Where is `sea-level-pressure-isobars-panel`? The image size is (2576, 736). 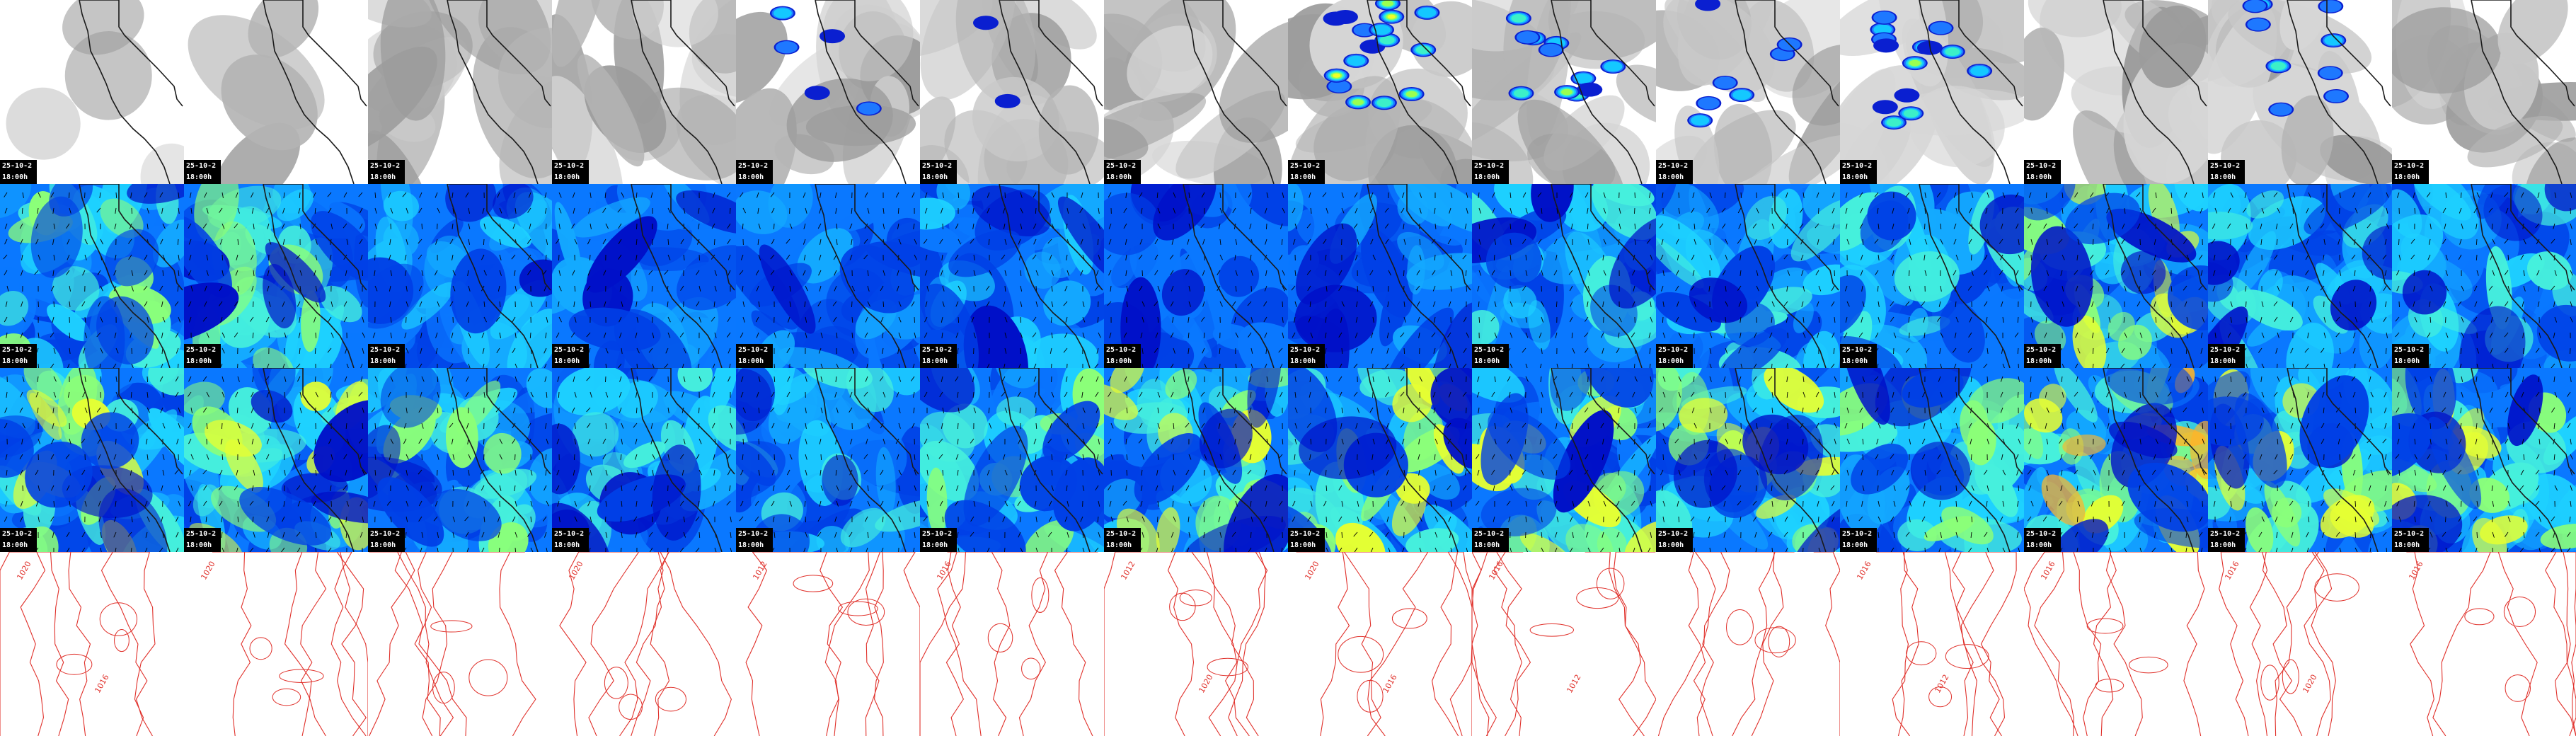
sea-level-pressure-isobars-panel is located at coordinates (1748, 644).